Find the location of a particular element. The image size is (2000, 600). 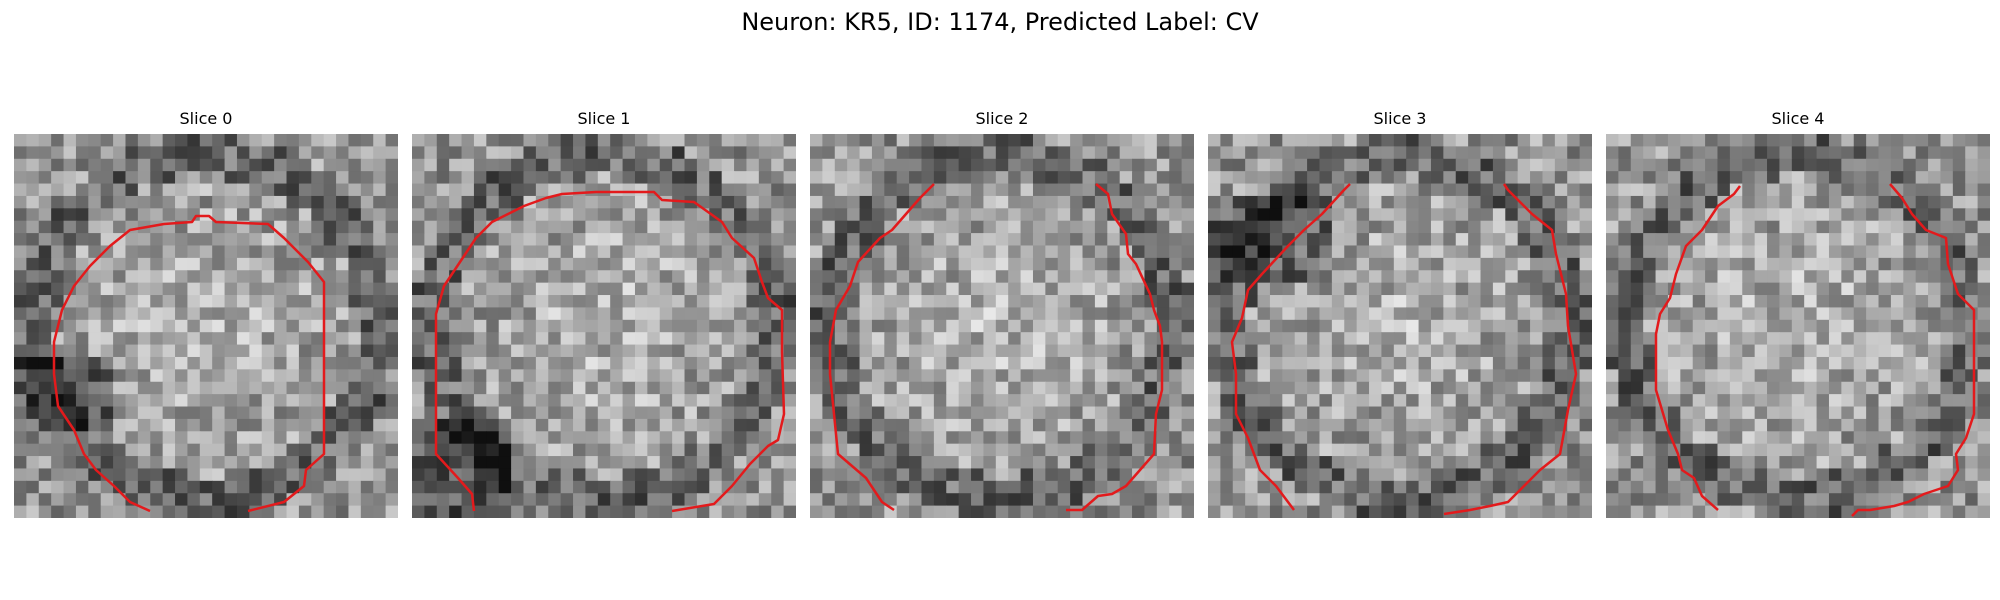

slice-title: Slice 3 is located at coordinates (1400, 118).